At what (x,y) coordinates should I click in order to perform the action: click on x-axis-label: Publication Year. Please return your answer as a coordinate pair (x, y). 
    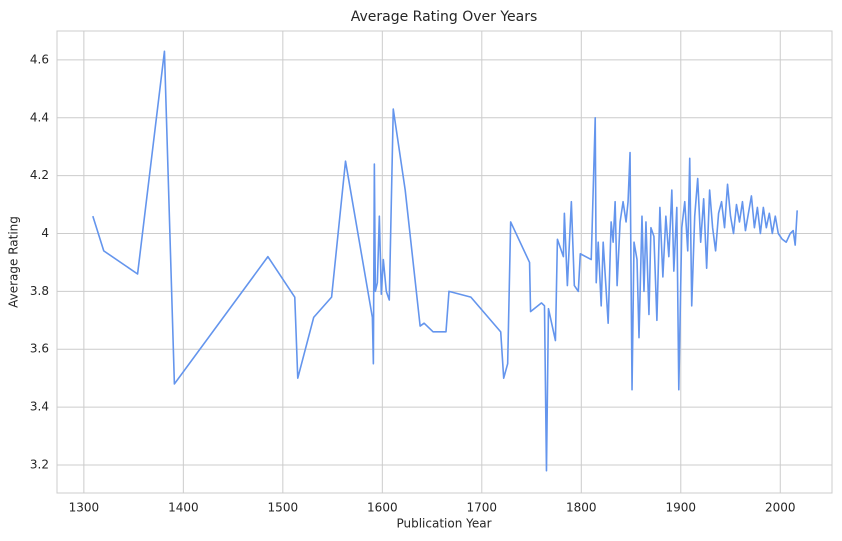
    Looking at the image, I should click on (443, 524).